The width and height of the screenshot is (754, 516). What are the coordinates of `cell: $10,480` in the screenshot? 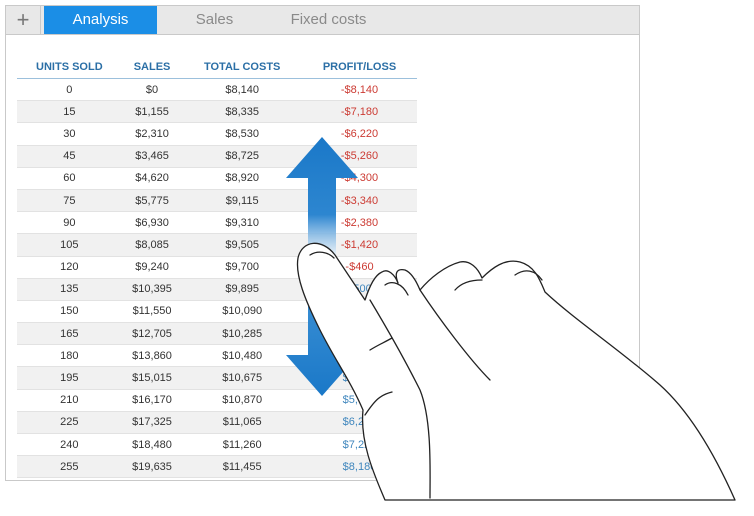 It's located at (242, 356).